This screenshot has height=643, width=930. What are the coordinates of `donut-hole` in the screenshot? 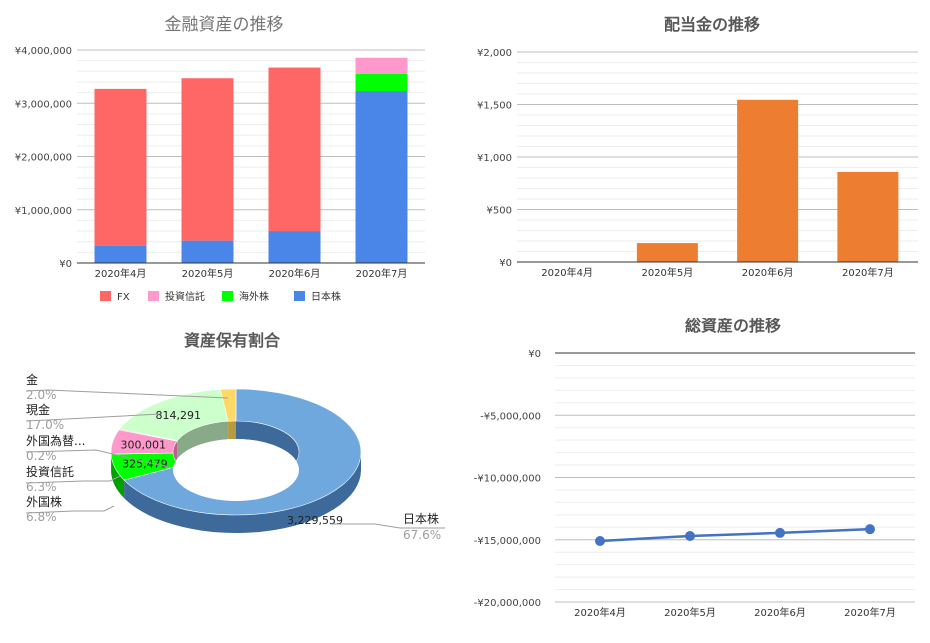 It's located at (236, 470).